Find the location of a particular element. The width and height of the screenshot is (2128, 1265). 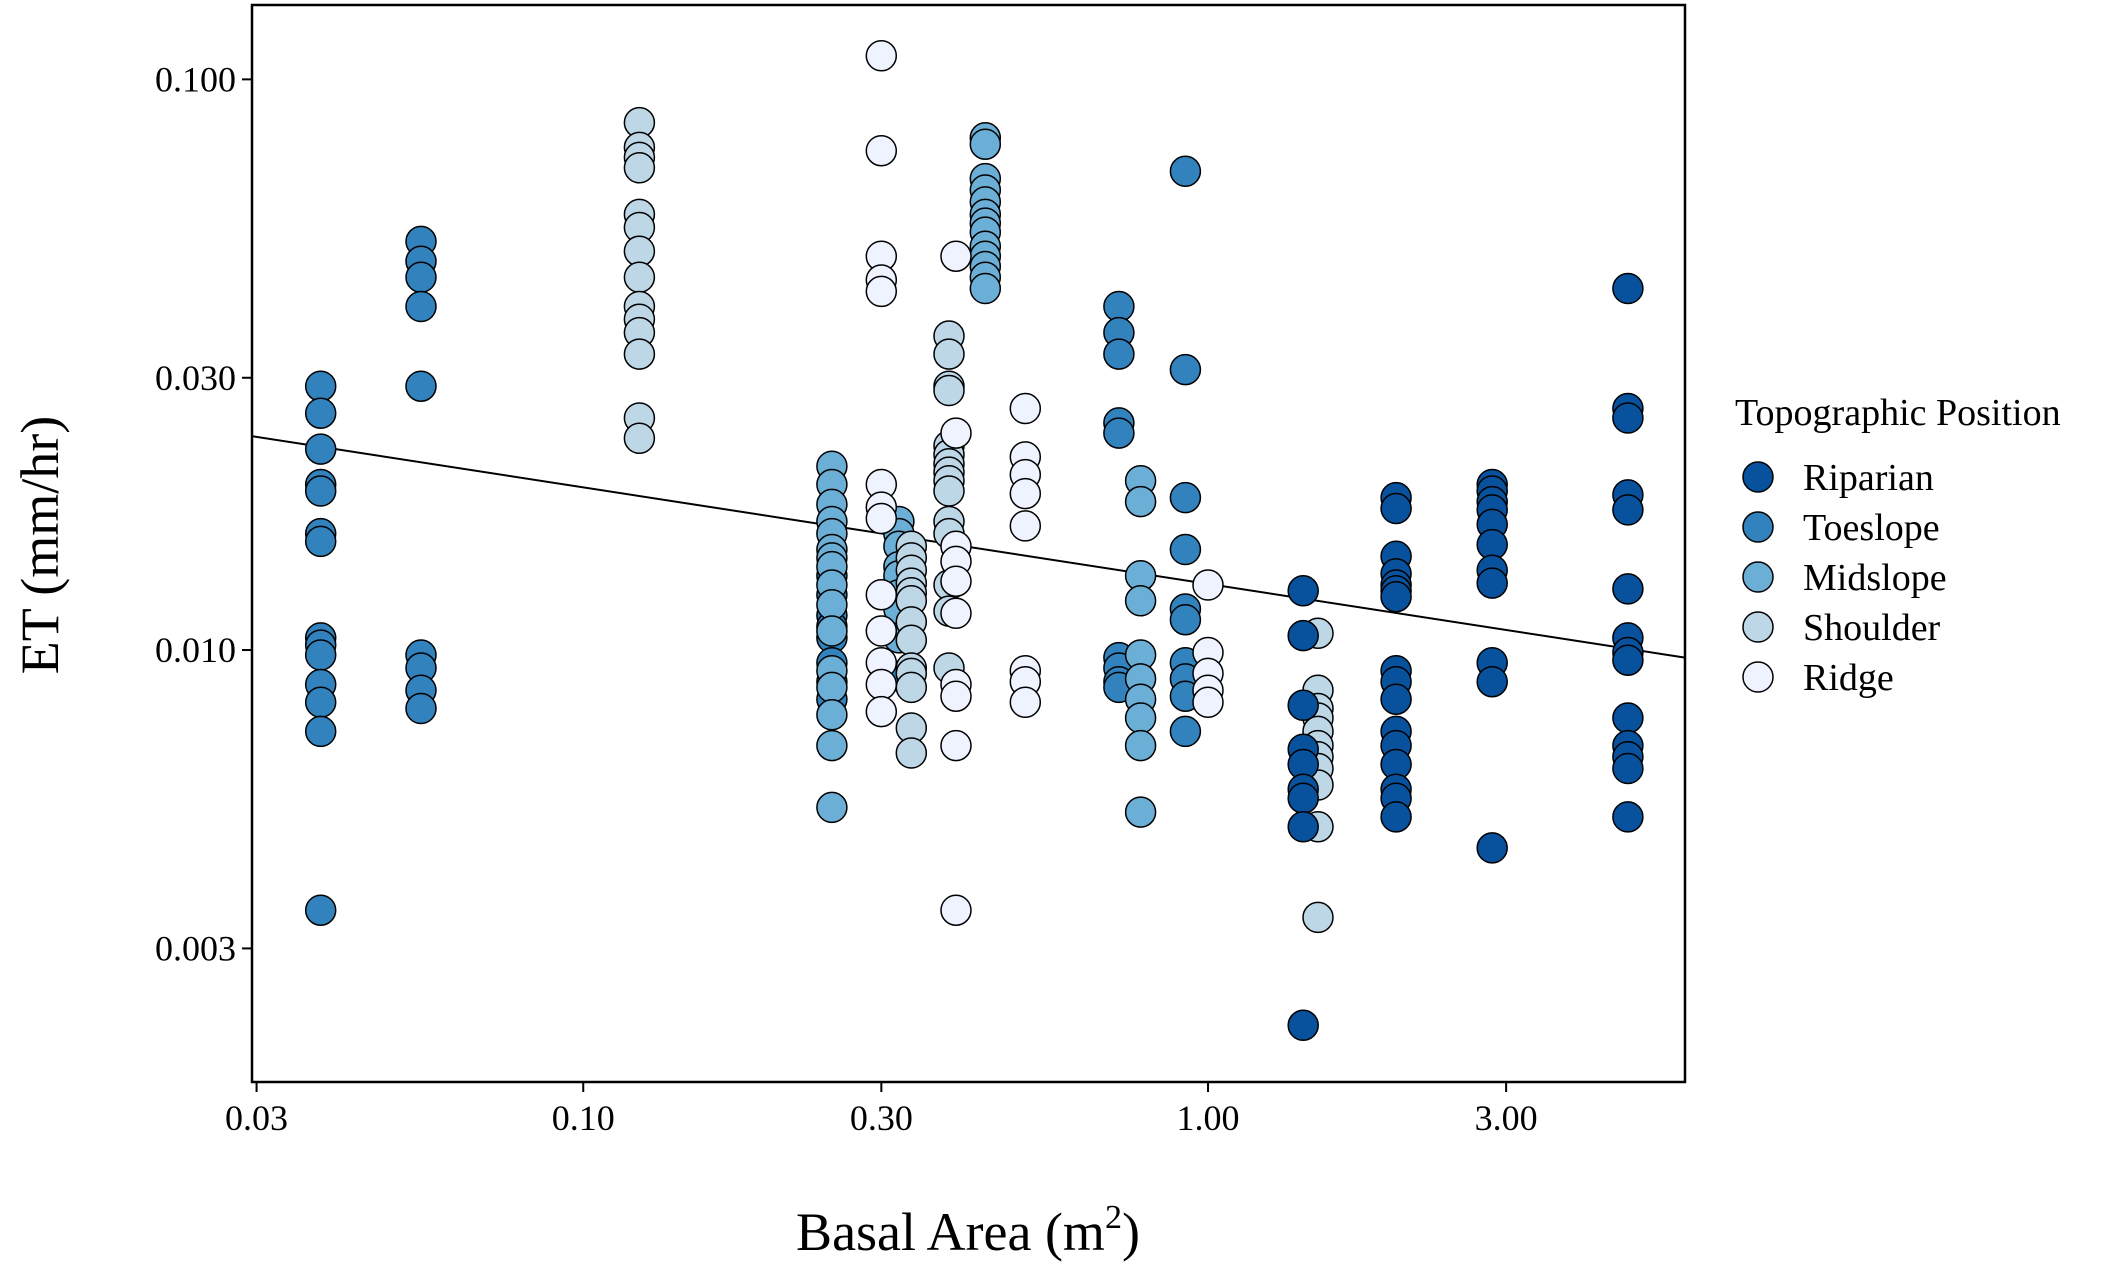

x-axis-title: Basal Area (m2) is located at coordinates (968, 1230).